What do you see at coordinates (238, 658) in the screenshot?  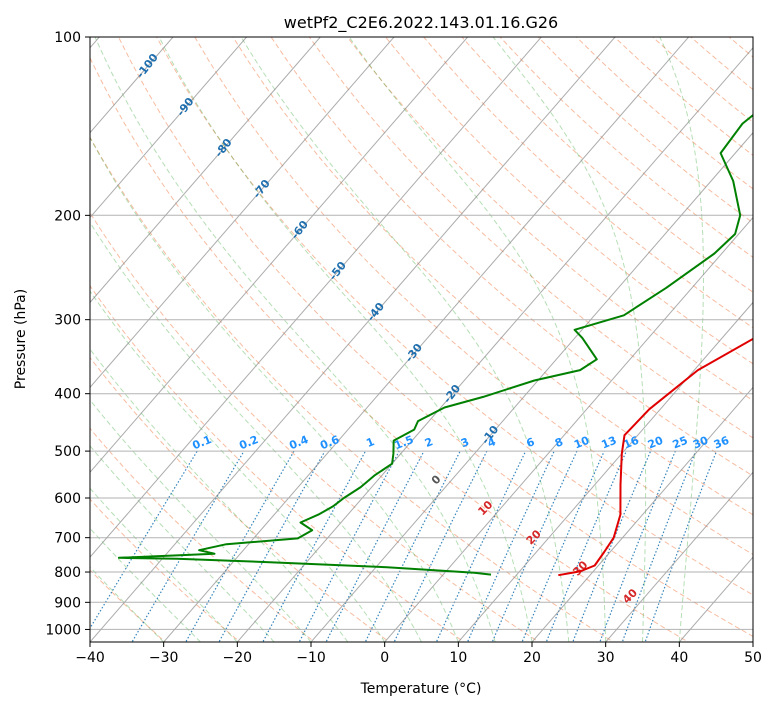 I see `x-tick-label: −20` at bounding box center [238, 658].